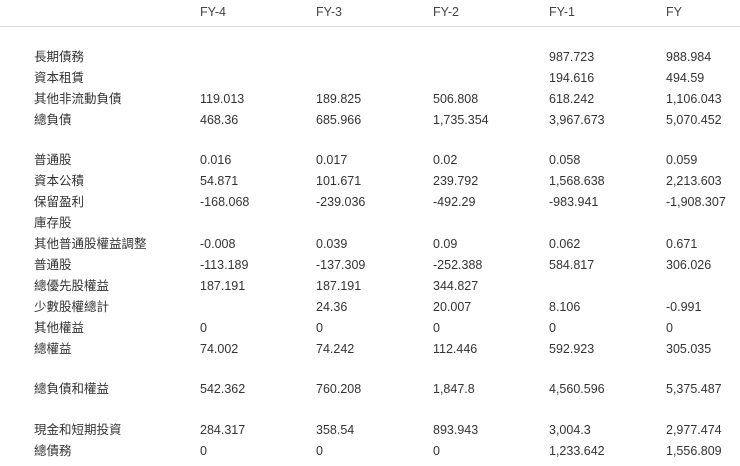 This screenshot has width=740, height=466. I want to click on table-row: 庫存股, so click(370, 223).